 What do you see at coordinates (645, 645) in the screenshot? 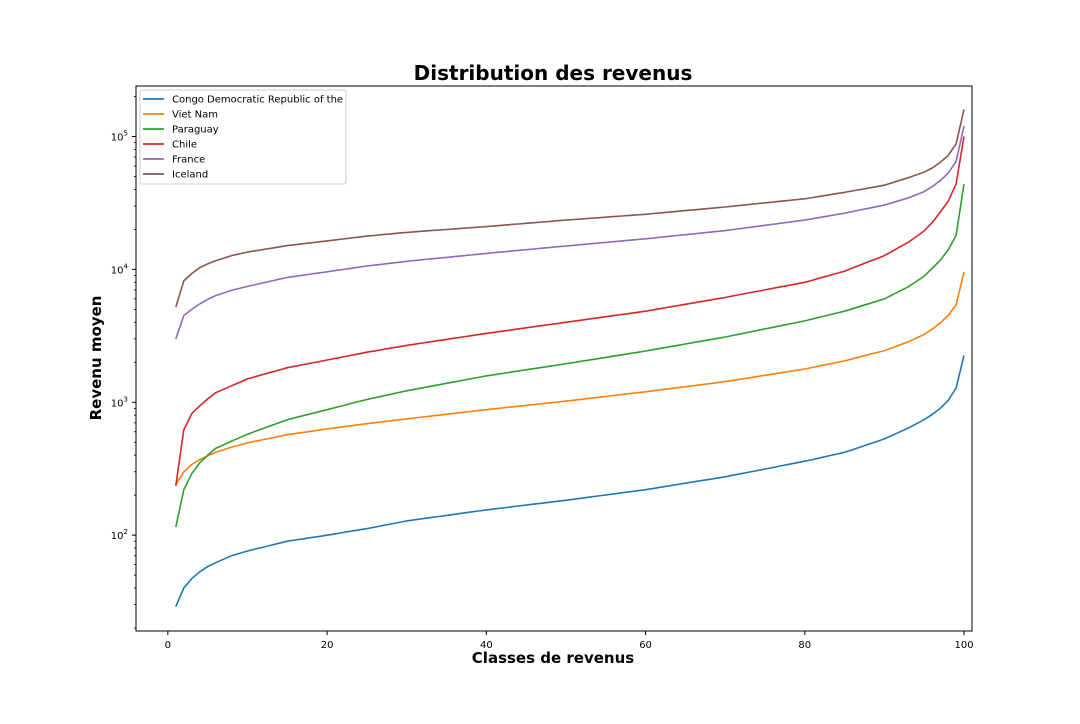
I see `x-tick-label: 60` at bounding box center [645, 645].